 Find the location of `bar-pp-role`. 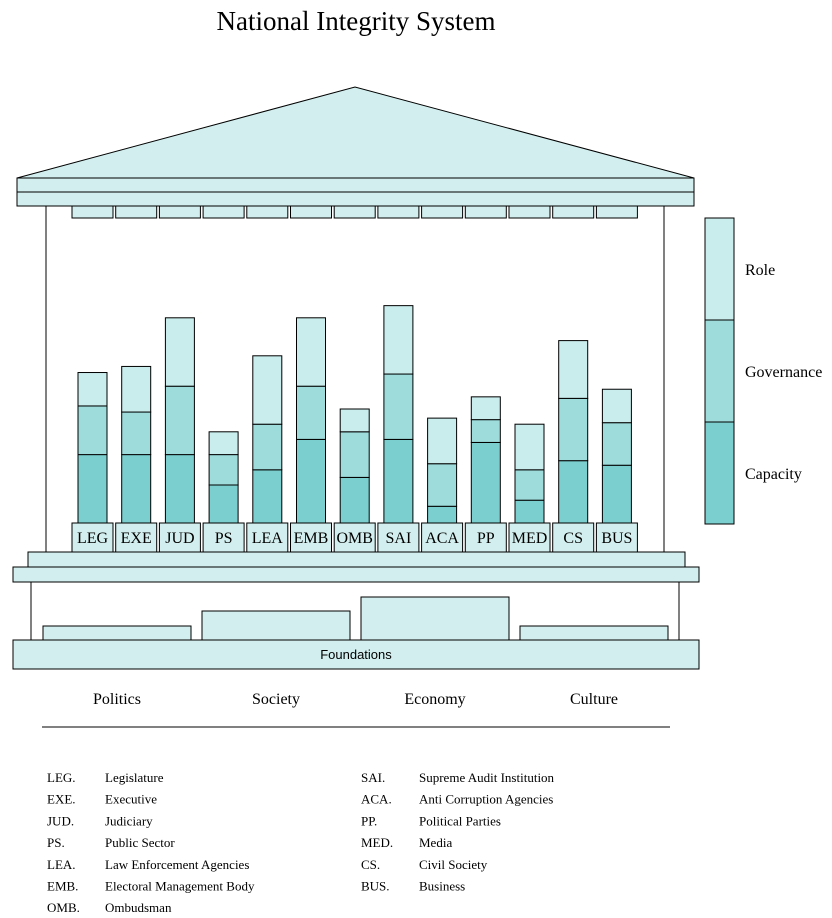

bar-pp-role is located at coordinates (485, 408).